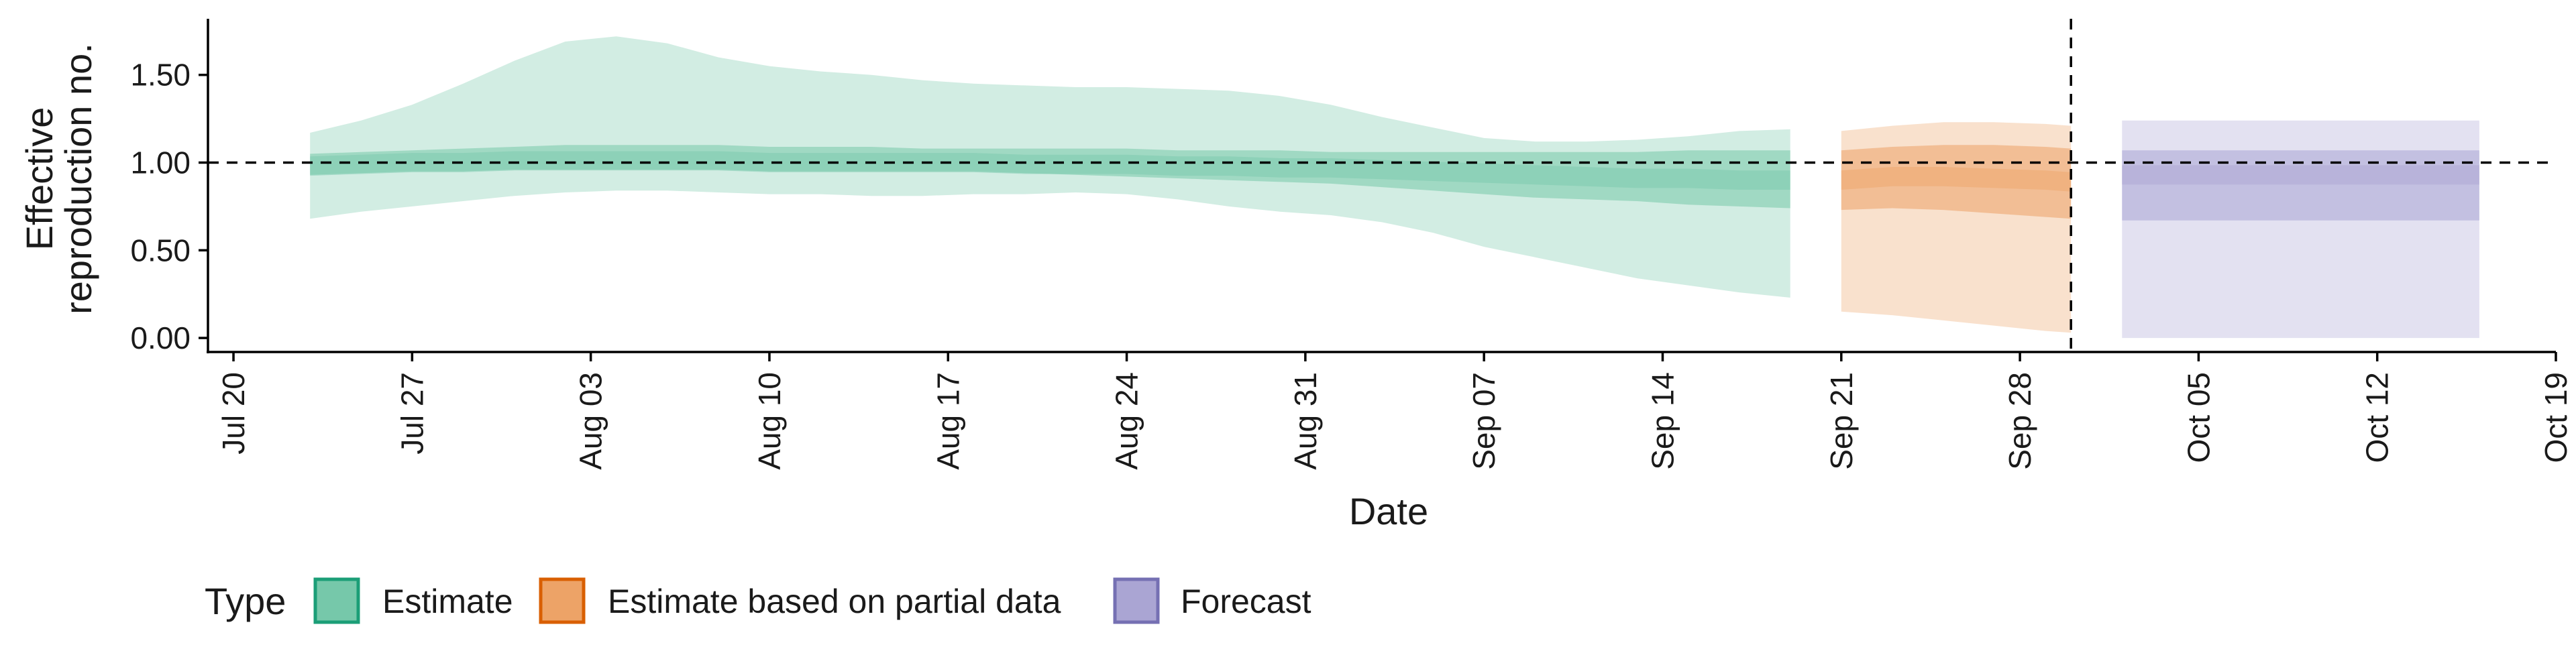 The height and width of the screenshot is (647, 2576). Describe the element at coordinates (447, 602) in the screenshot. I see `legend-label: Estimate` at that location.